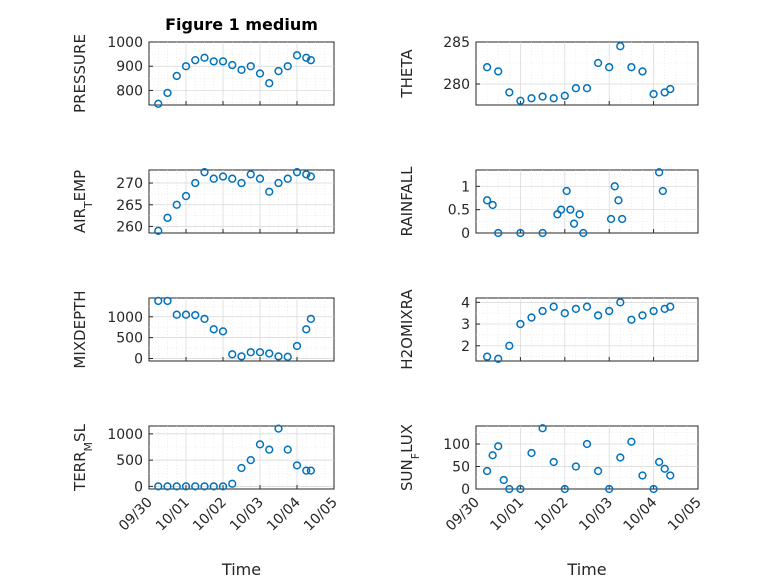  What do you see at coordinates (80, 329) in the screenshot?
I see `y-axis-label: MIXDEPTH` at bounding box center [80, 329].